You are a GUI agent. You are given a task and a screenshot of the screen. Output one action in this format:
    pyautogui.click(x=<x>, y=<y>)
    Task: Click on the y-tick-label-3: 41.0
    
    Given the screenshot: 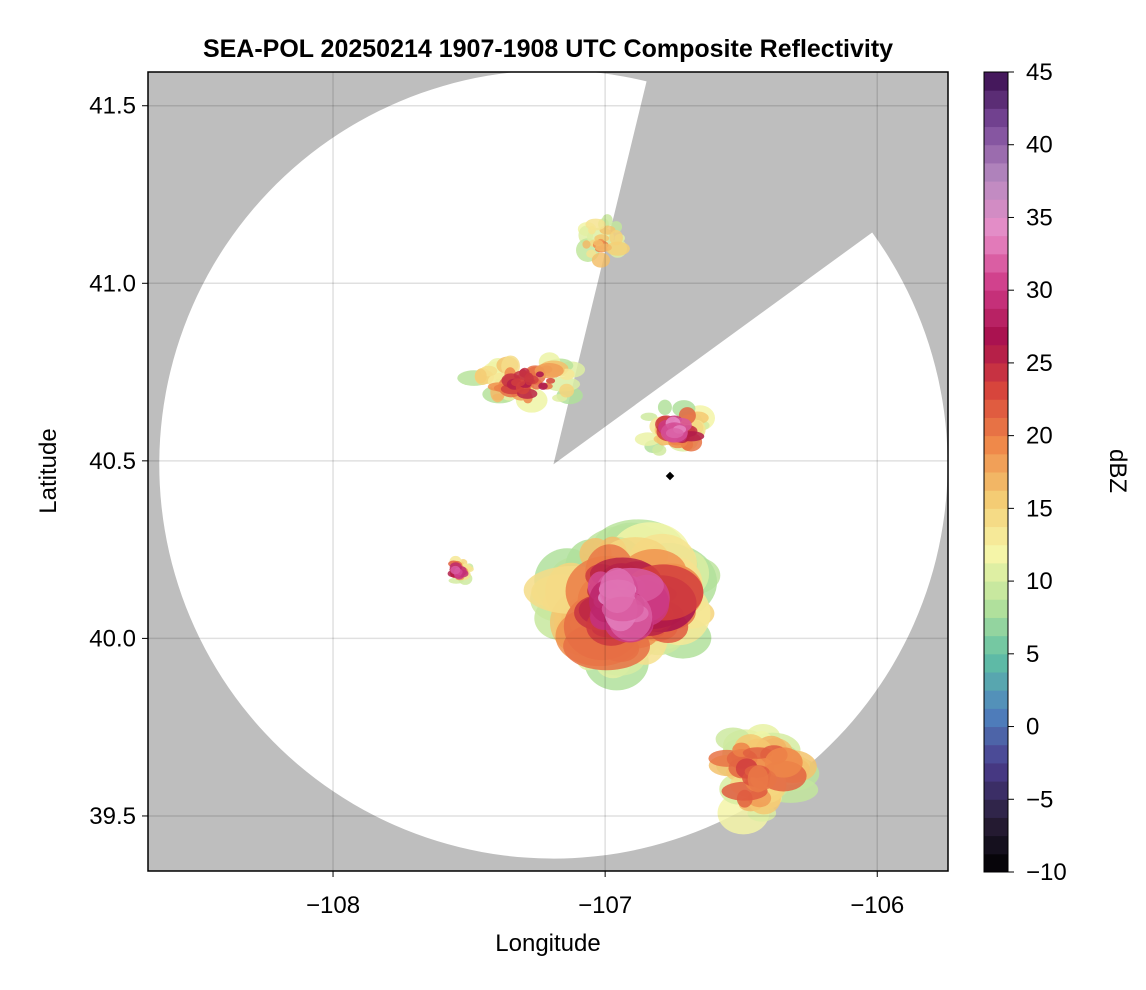 What is the action you would take?
    pyautogui.click(x=112, y=283)
    